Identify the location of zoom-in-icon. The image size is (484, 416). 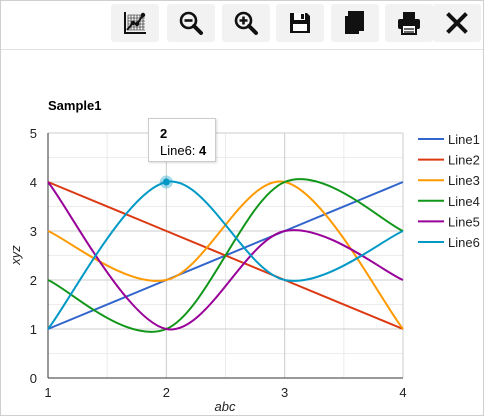
(246, 23).